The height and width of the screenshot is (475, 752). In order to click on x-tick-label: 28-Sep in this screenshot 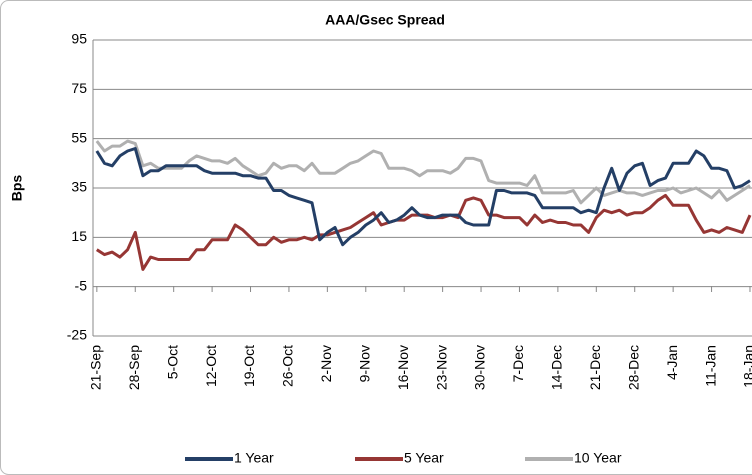, I will do `click(134, 367)`.